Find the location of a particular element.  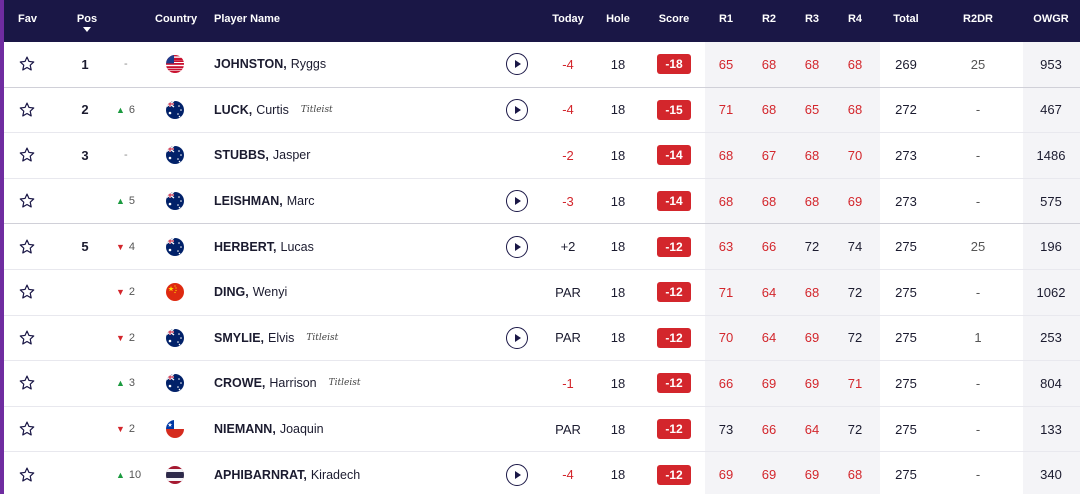

play-icon is located at coordinates (518, 109).